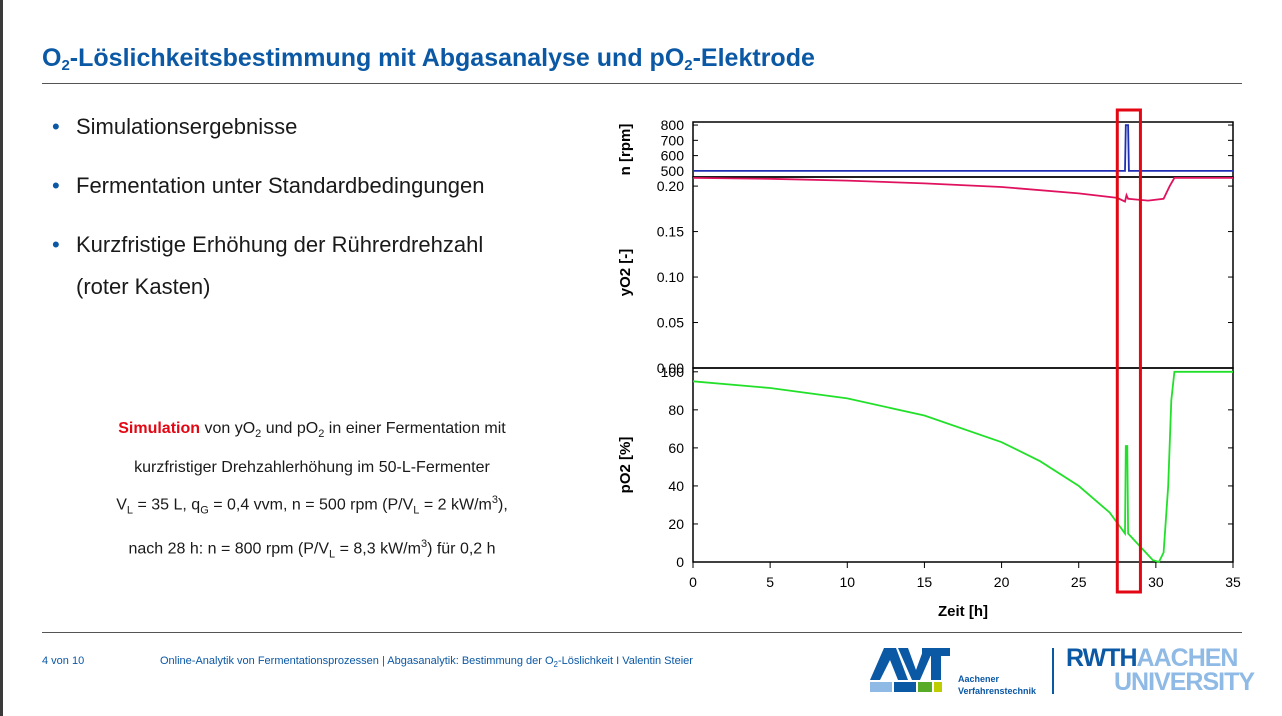  What do you see at coordinates (963, 611) in the screenshot?
I see `x-axis-label: Zeit [h]` at bounding box center [963, 611].